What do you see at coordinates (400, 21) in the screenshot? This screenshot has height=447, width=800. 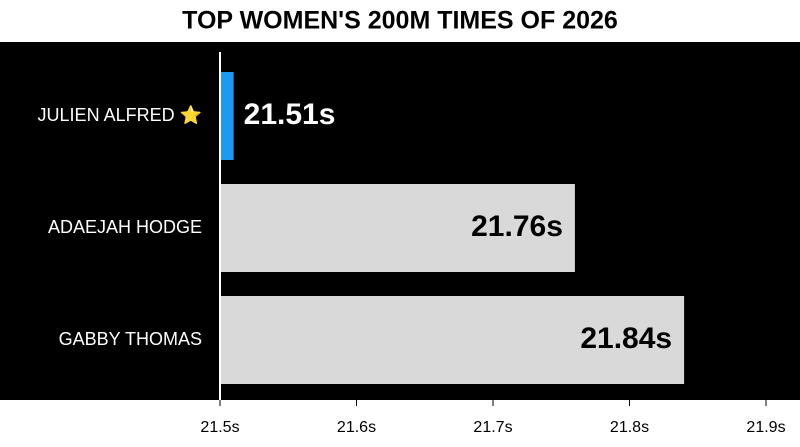 I see `chart-title: TOP WOMEN'S 200M TIMES OF 2026` at bounding box center [400, 21].